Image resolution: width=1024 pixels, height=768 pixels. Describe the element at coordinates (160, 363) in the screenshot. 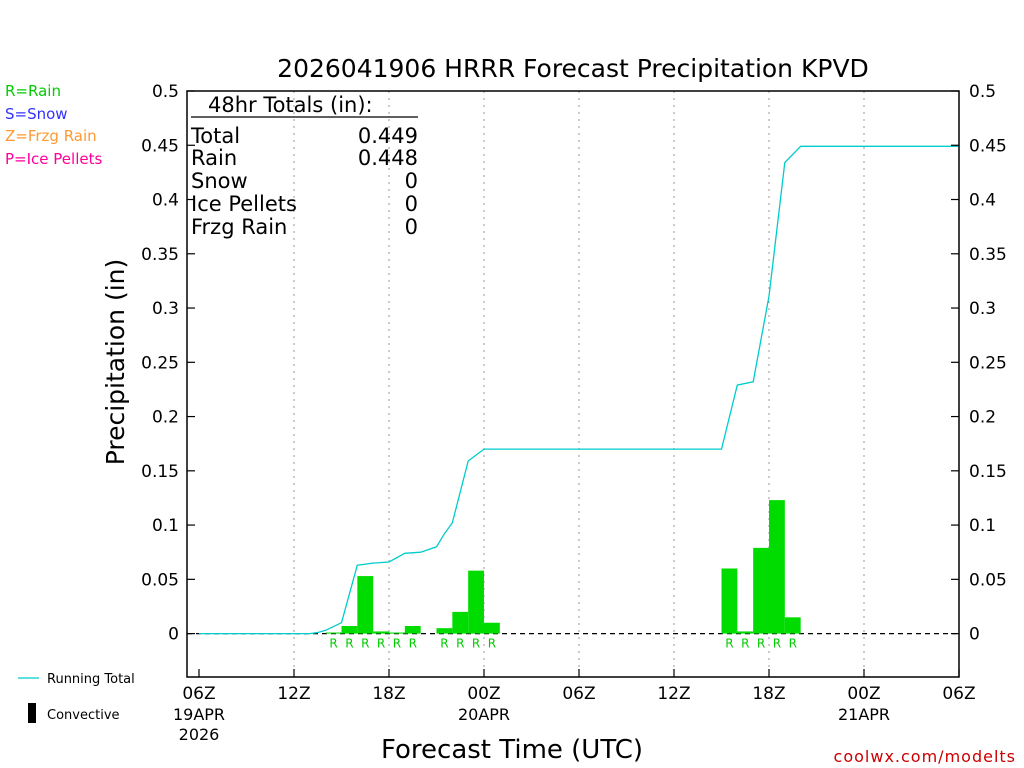

I see `ytick-label-left-5: 0.25` at that location.